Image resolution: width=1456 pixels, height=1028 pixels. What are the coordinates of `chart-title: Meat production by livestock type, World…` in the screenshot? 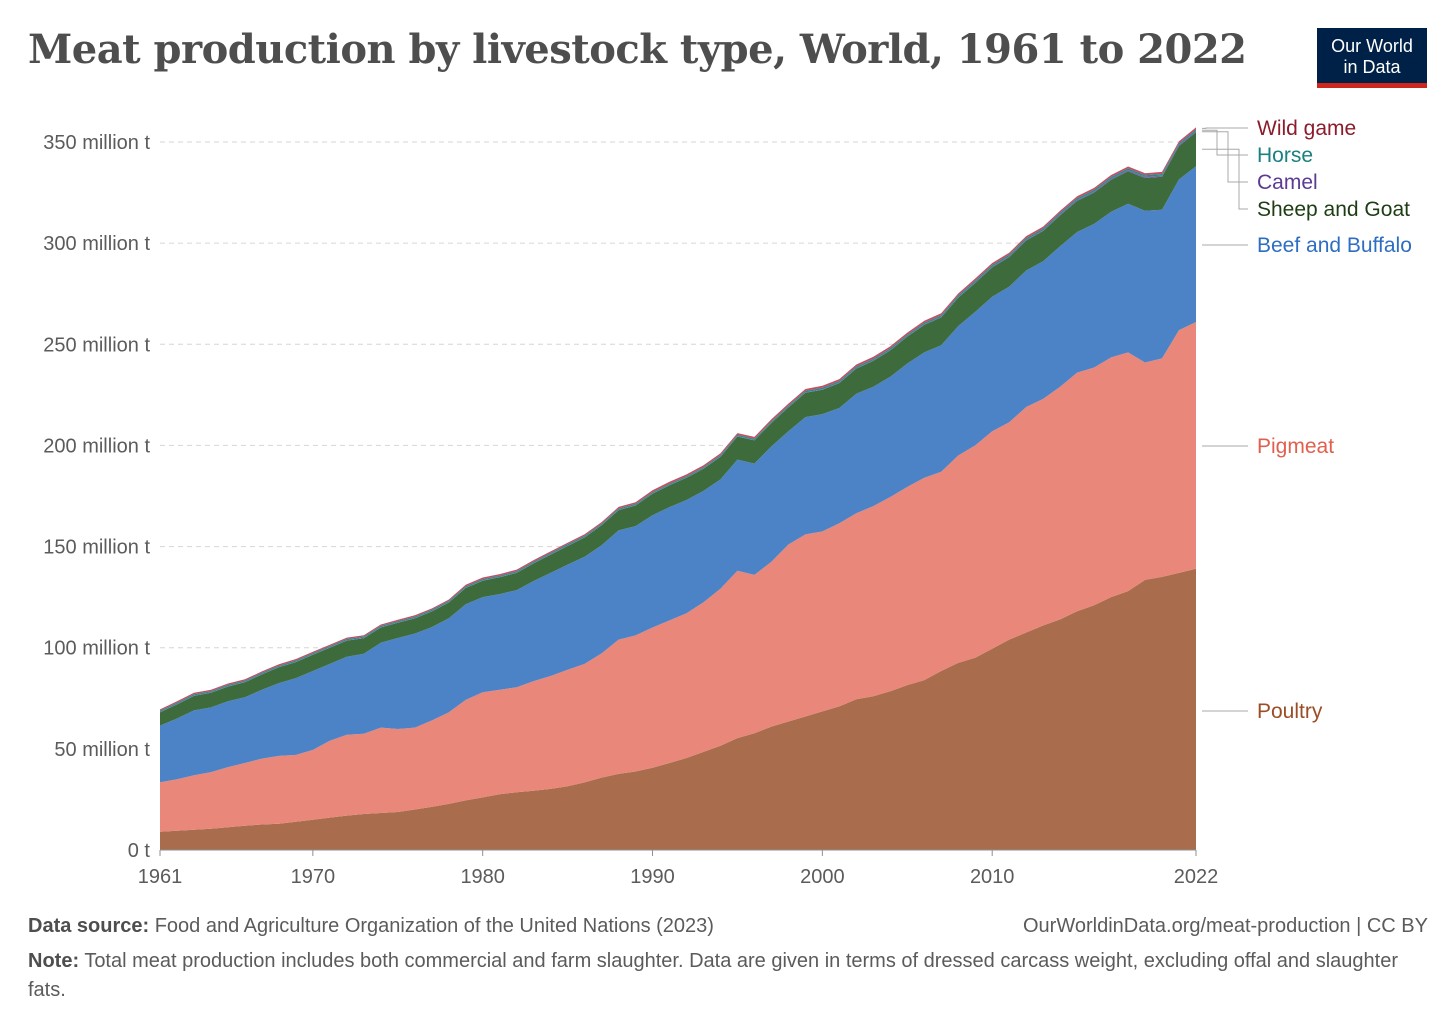 It's located at (637, 49).